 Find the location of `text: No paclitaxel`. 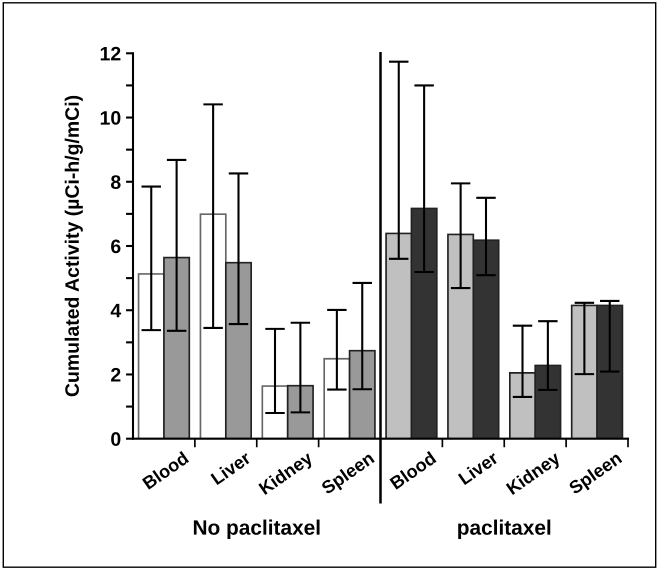

text: No paclitaxel is located at coordinates (257, 529).